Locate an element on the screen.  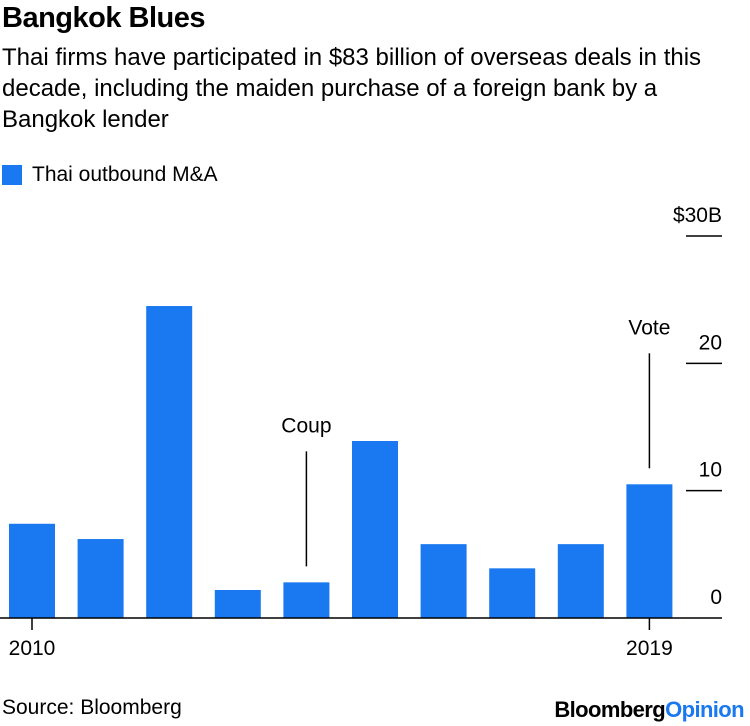
x-tick-label: 2010 is located at coordinates (32, 648).